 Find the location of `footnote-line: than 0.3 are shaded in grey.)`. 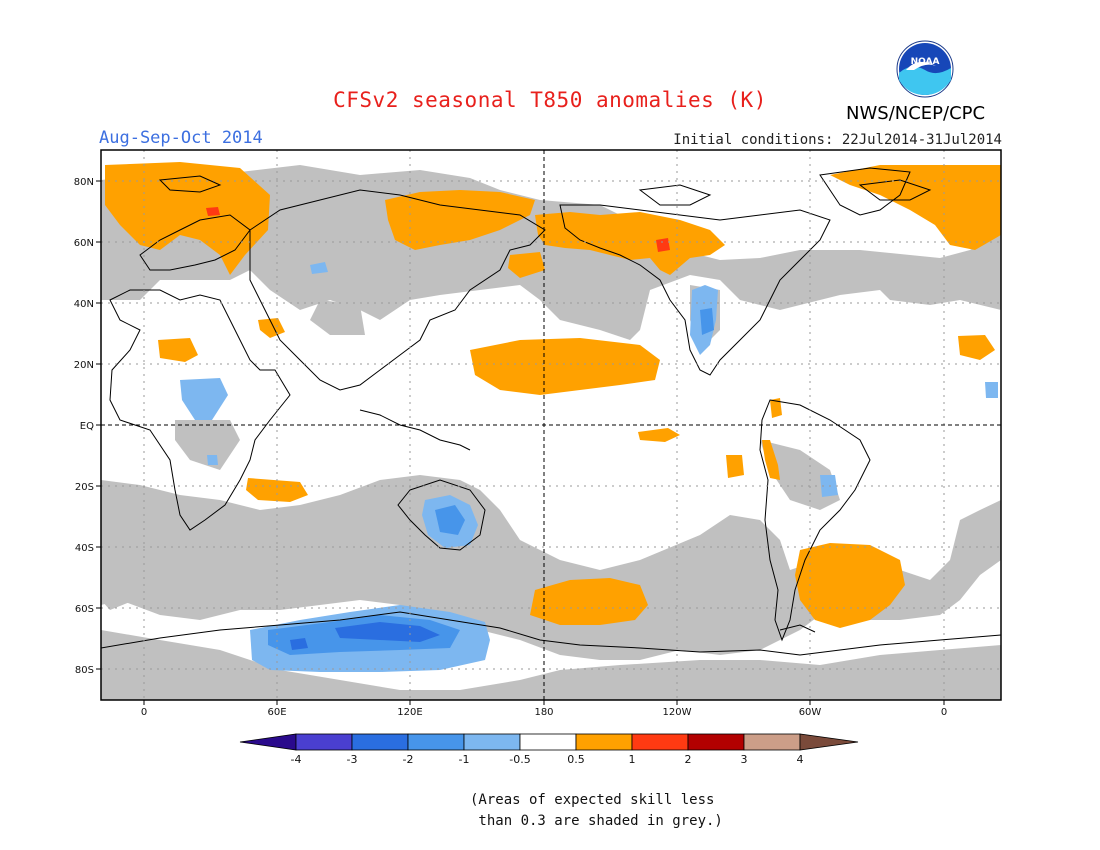

footnote-line: than 0.3 are shaded in grey.) is located at coordinates (596, 821).